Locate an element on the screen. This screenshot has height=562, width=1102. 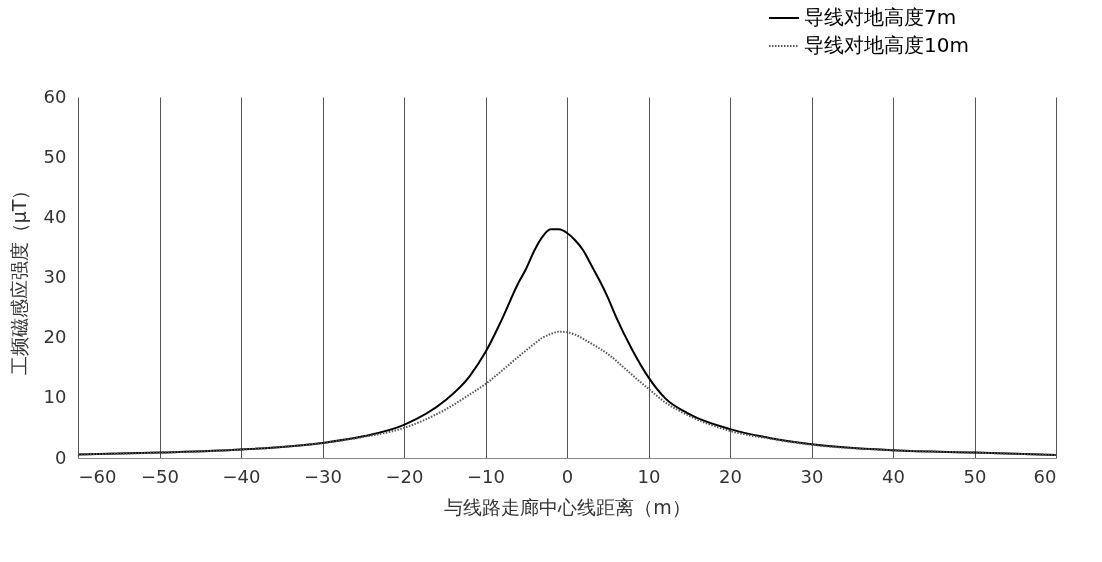
x-tick-label: −40 is located at coordinates (241, 476).